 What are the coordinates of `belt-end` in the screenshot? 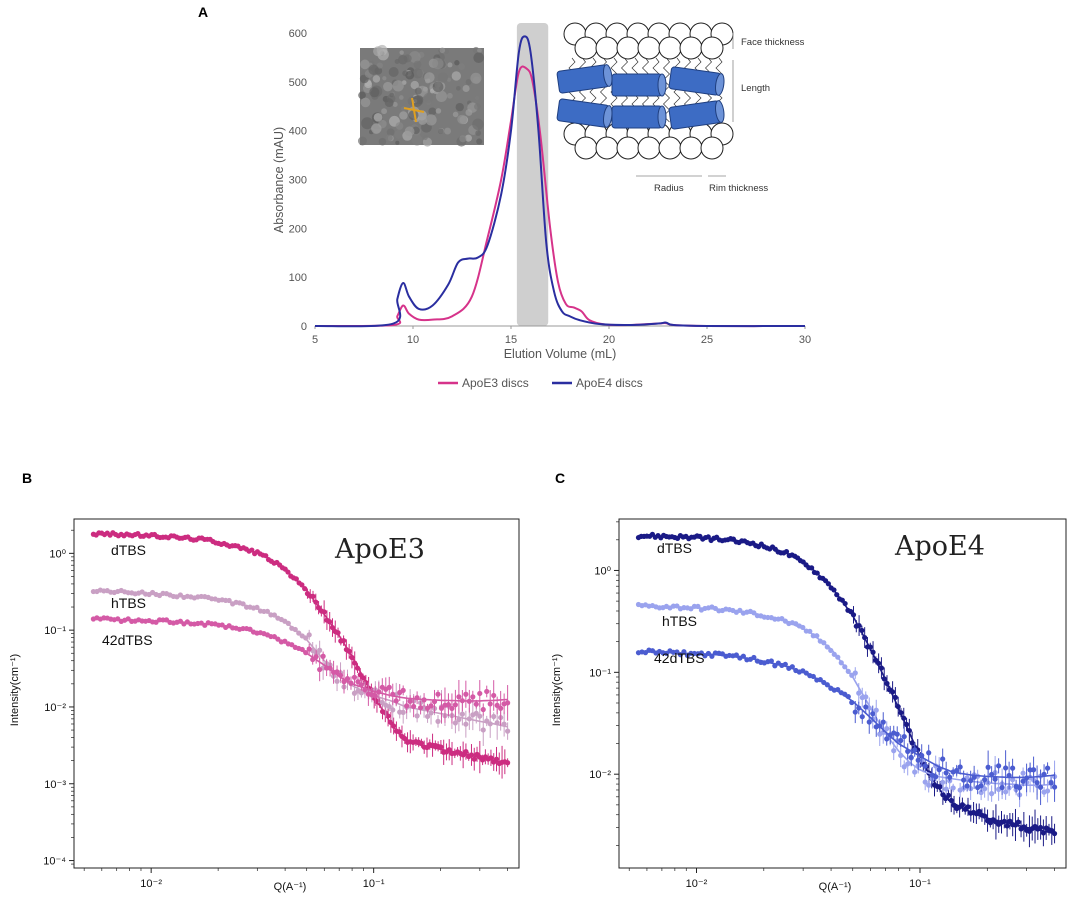 It's located at (720, 111).